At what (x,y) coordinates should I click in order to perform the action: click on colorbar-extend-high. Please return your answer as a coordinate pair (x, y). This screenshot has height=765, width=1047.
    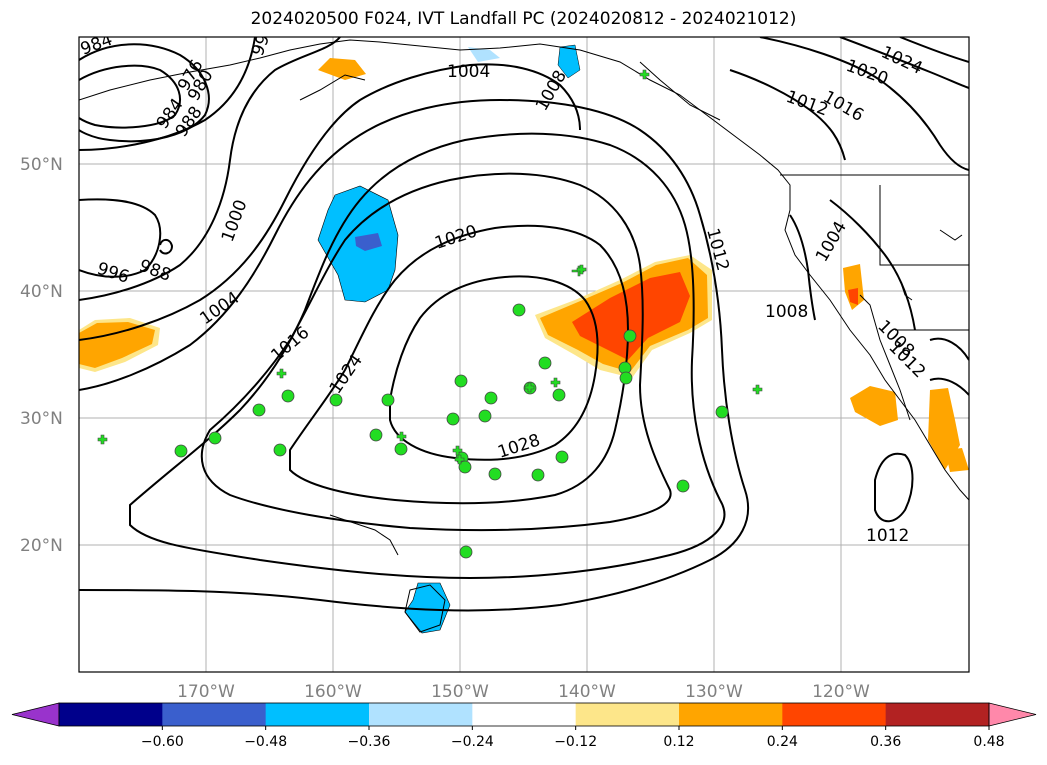
    Looking at the image, I should click on (1012, 714).